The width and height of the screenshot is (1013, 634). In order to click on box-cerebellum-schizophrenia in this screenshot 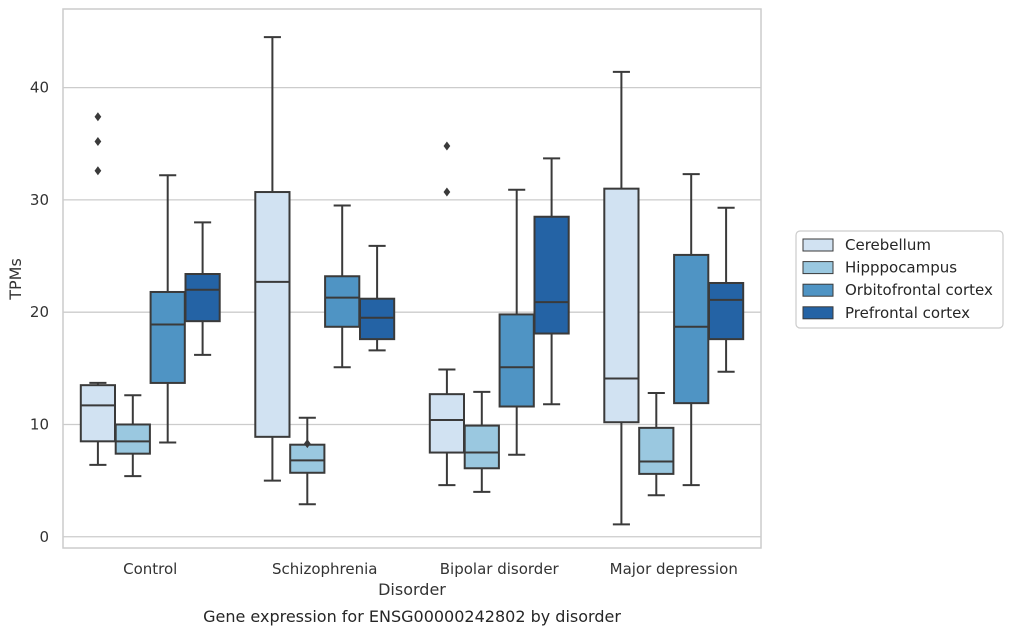, I will do `click(272, 259)`.